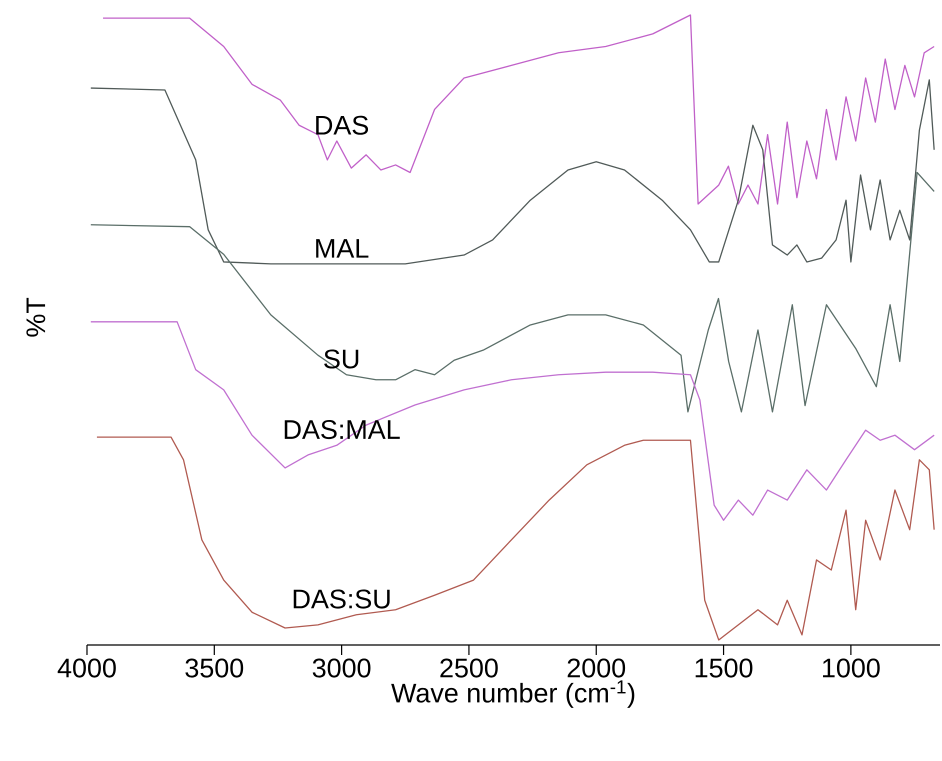  I want to click on series-label: SU, so click(341, 359).